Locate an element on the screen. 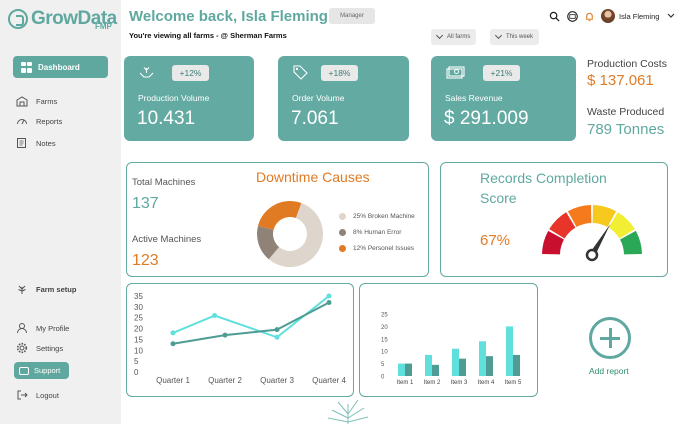 The height and width of the screenshot is (424, 688). x-tick-label: Quarter 1 is located at coordinates (173, 380).